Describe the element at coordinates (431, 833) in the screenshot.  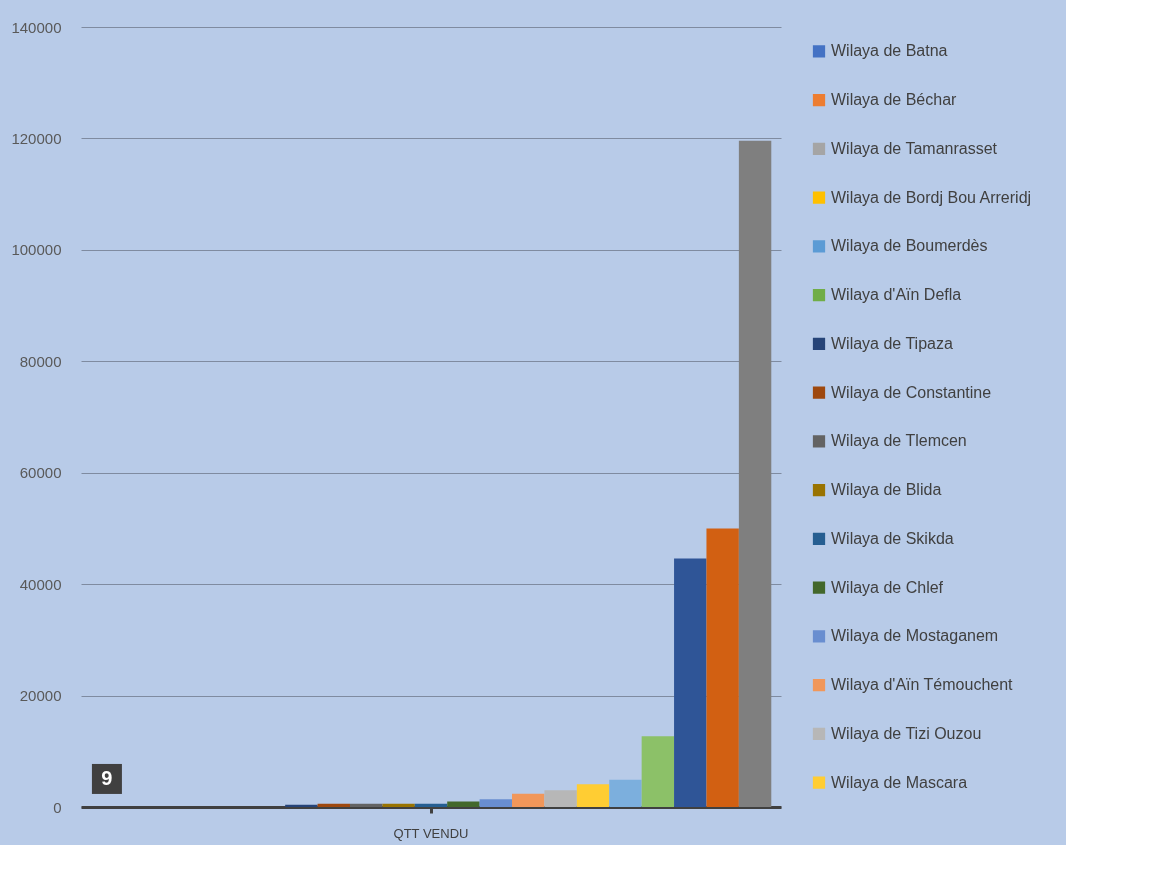
I see `x-tick-label: QTT VENDU` at that location.